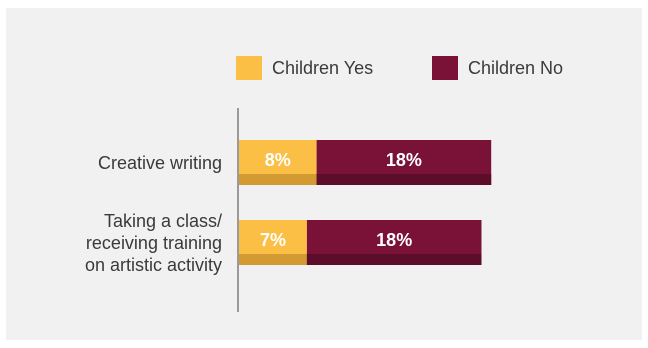  What do you see at coordinates (273, 240) in the screenshot?
I see `data-label: 7%` at bounding box center [273, 240].